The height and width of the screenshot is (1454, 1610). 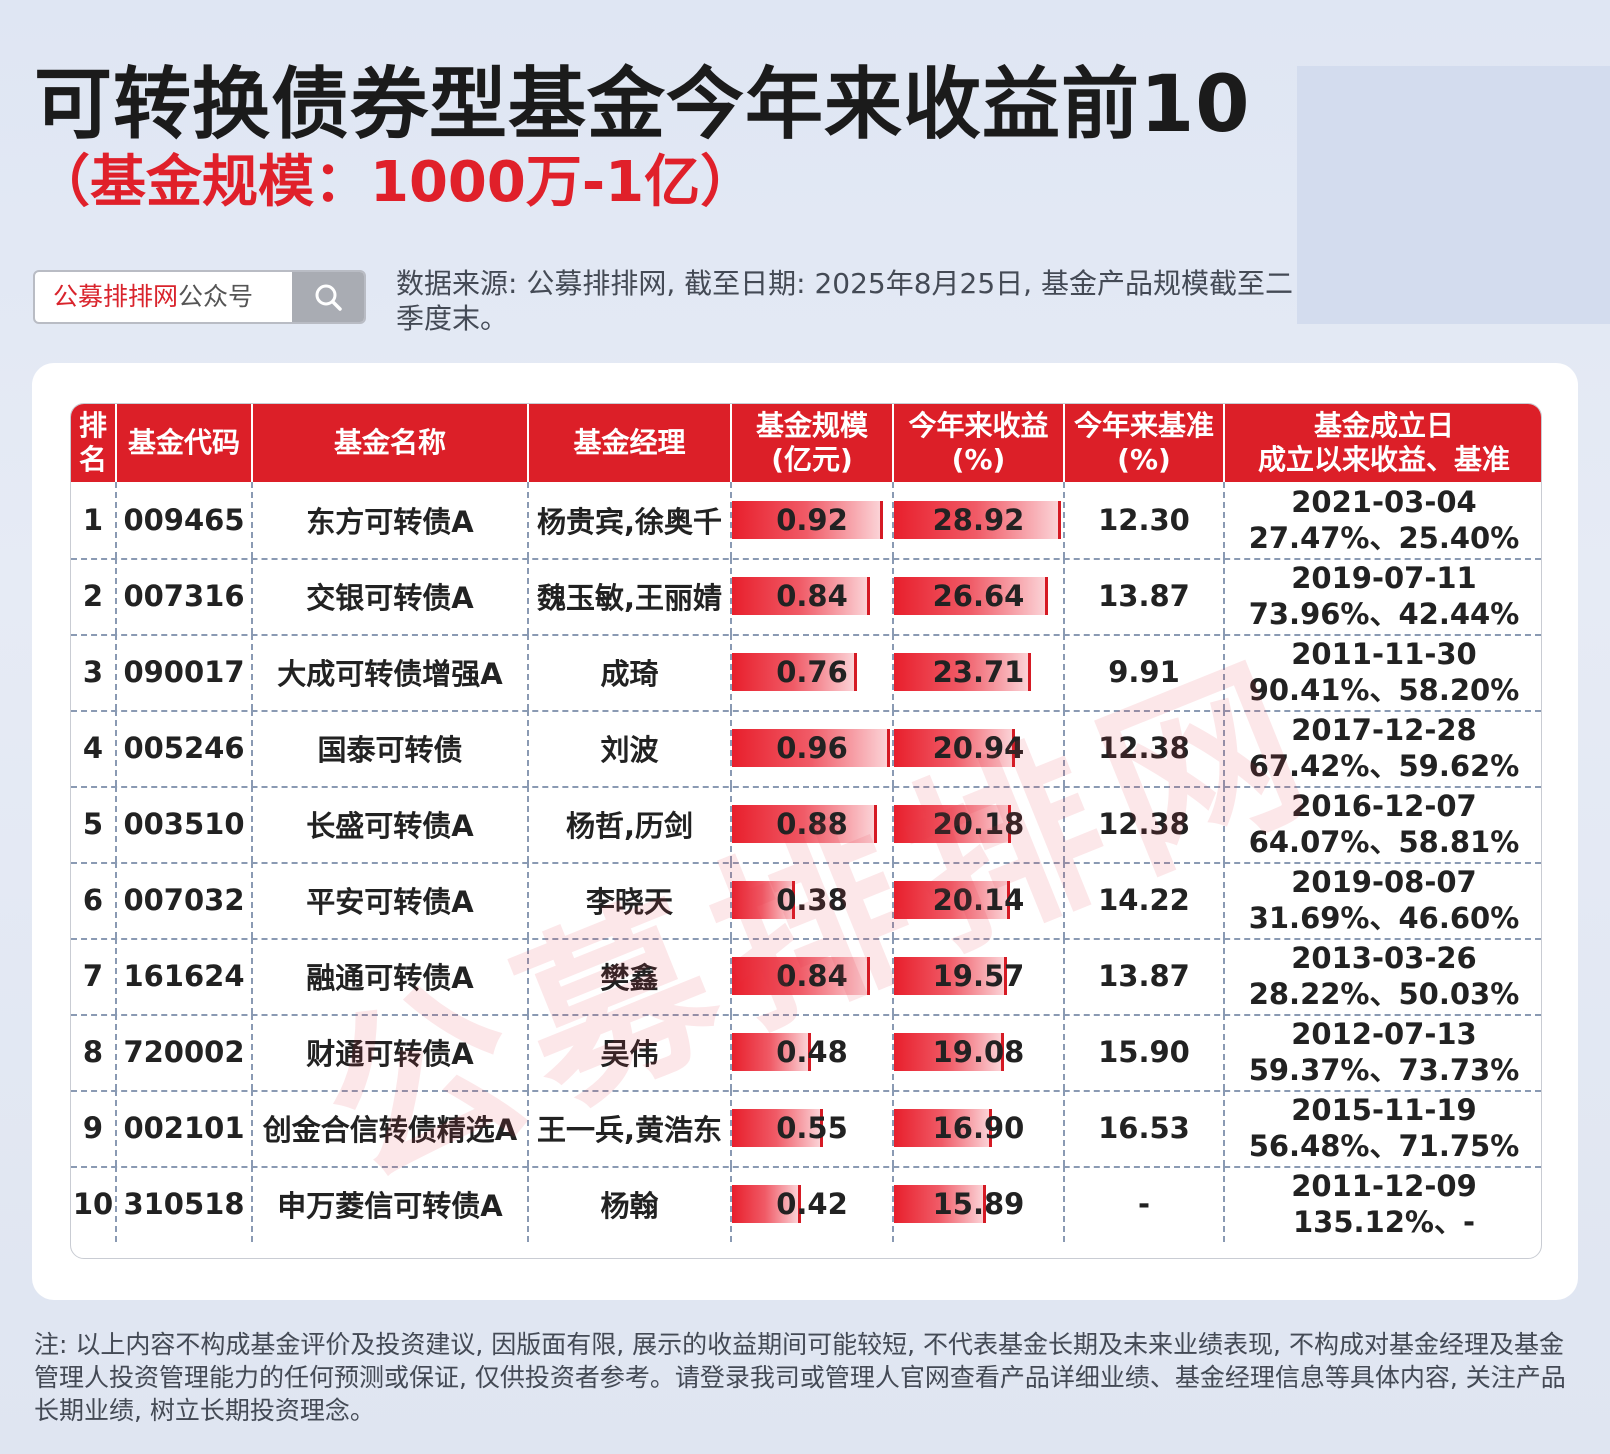 What do you see at coordinates (185, 976) in the screenshot?
I see `code-cell: 161624` at bounding box center [185, 976].